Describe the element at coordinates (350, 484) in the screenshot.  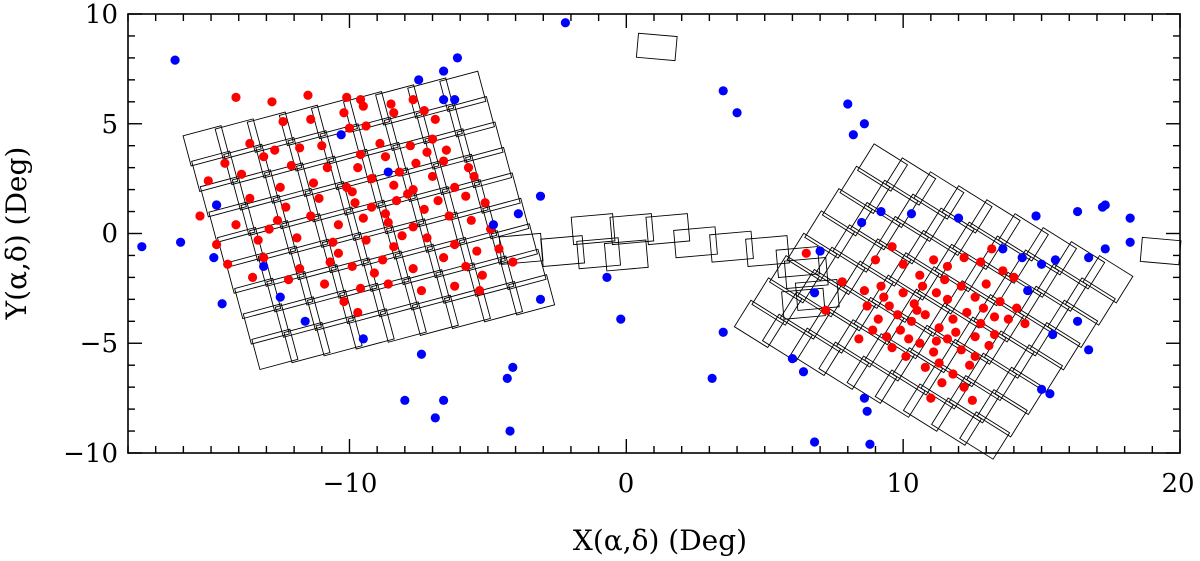
I see `x-tick-label: −10` at that location.